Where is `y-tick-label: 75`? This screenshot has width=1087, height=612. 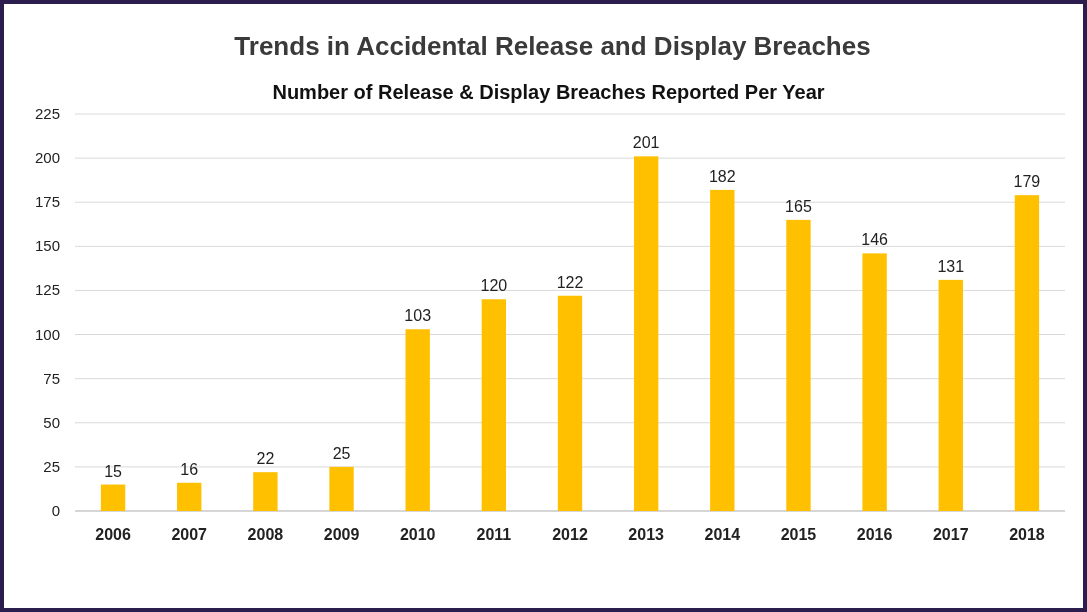 y-tick-label: 75 is located at coordinates (51, 378).